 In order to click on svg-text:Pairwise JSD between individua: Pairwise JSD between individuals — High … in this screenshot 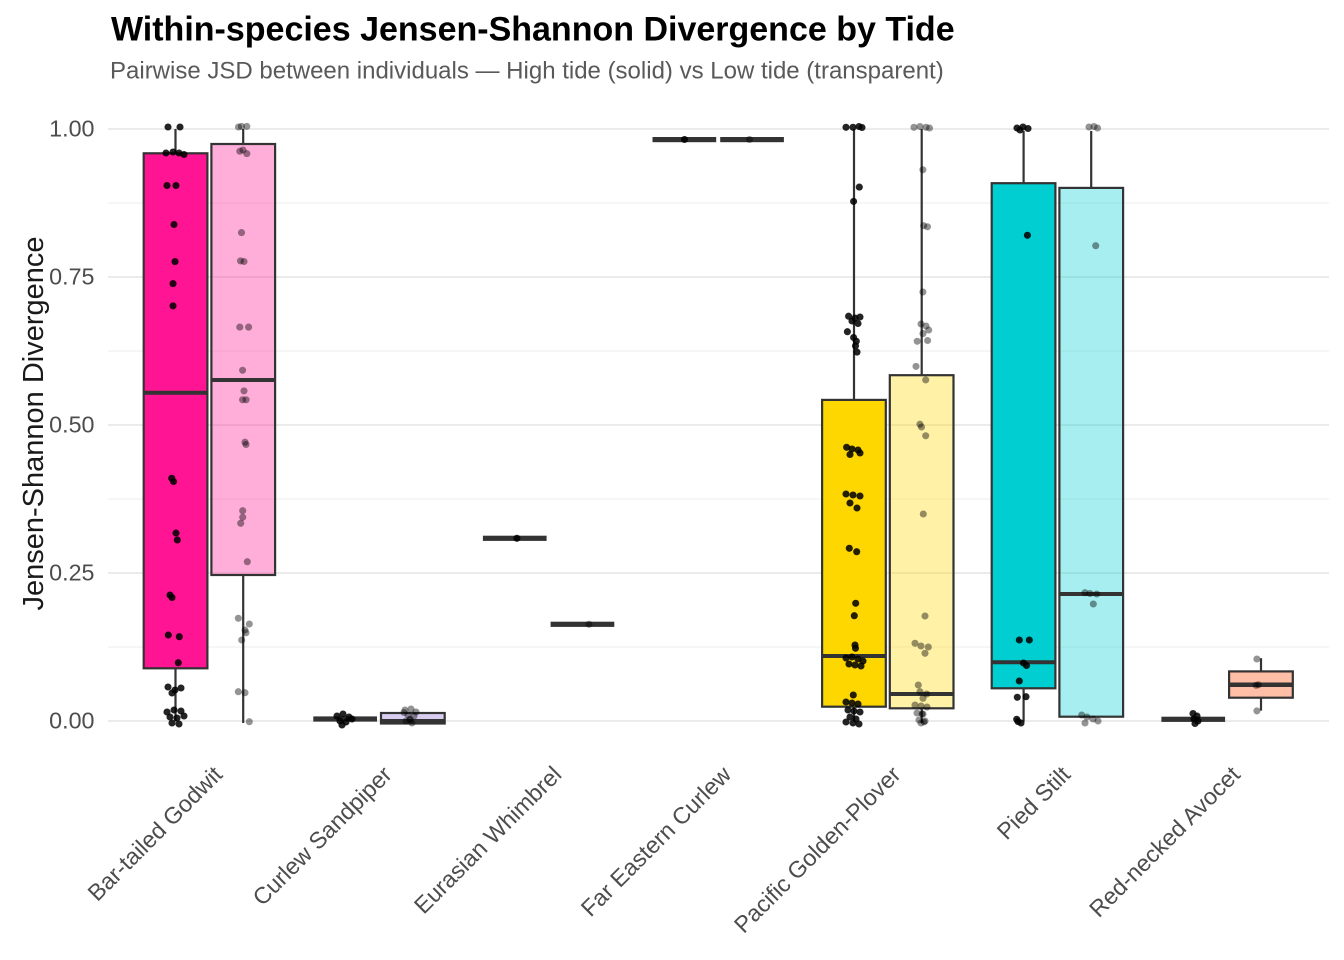, I will do `click(527, 71)`.